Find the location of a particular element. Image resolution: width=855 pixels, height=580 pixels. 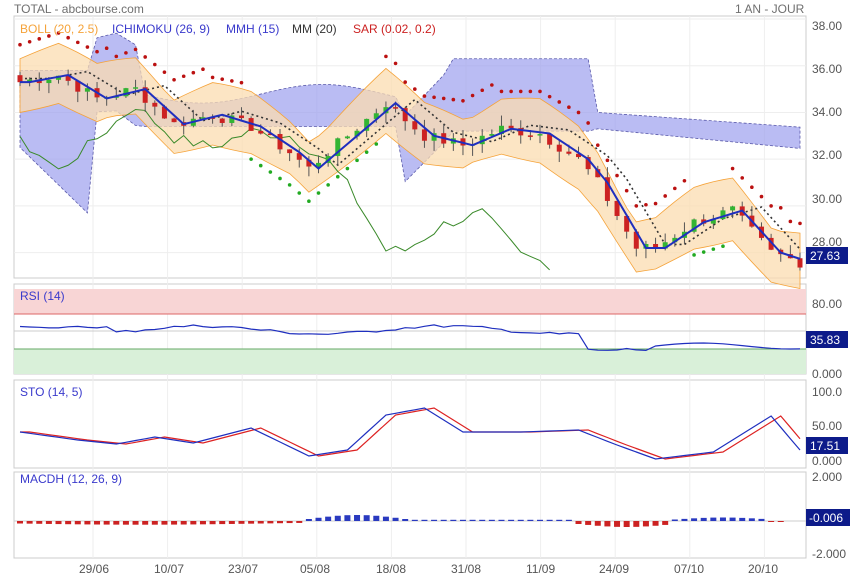

rsi-layer is located at coordinates (410, 331).